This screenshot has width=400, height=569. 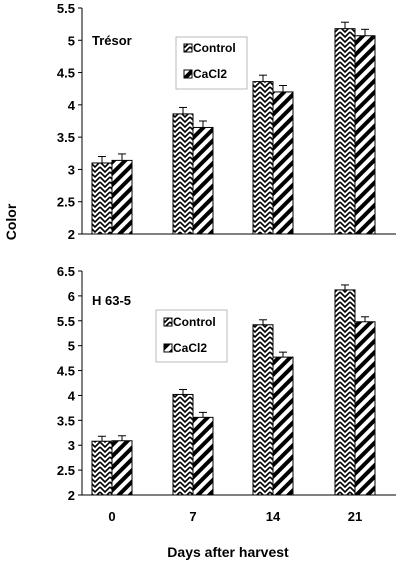 I want to click on x-tick-labels: 0 7 14 21, so click(x=235, y=516).